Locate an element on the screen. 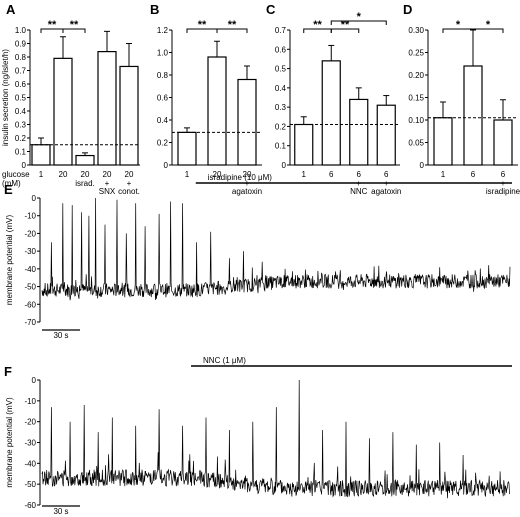  panel-label: E is located at coordinates (8, 189).